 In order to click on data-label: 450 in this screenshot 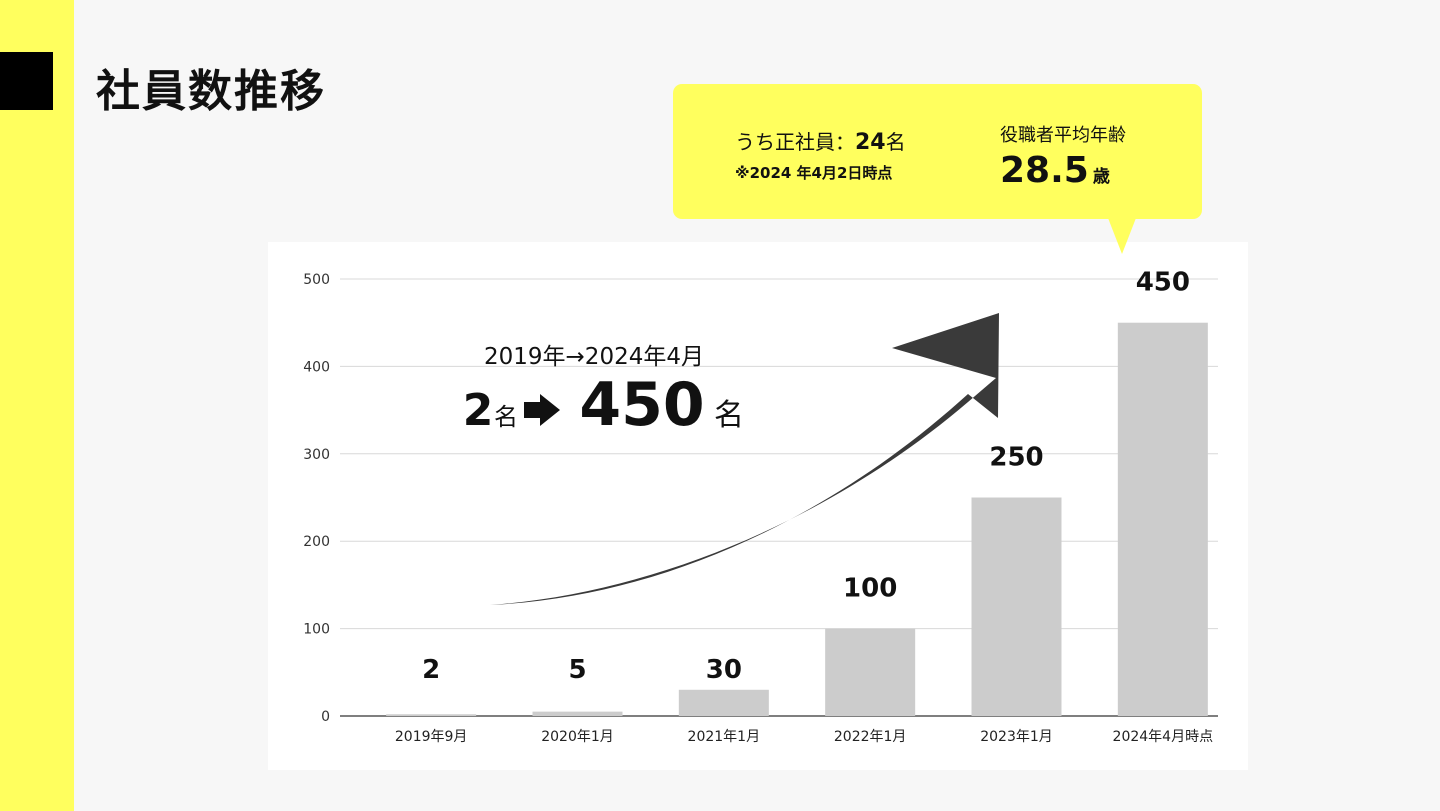, I will do `click(1163, 283)`.